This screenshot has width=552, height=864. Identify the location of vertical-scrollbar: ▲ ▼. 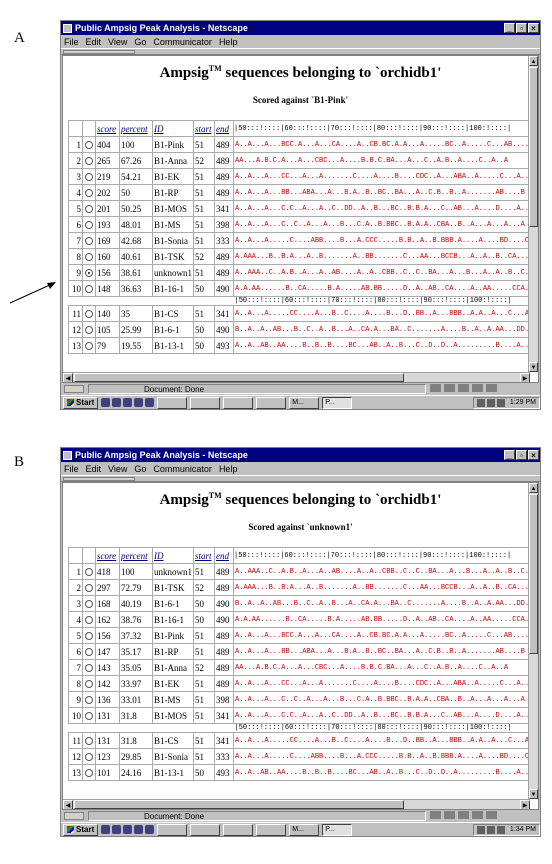
(533, 641).